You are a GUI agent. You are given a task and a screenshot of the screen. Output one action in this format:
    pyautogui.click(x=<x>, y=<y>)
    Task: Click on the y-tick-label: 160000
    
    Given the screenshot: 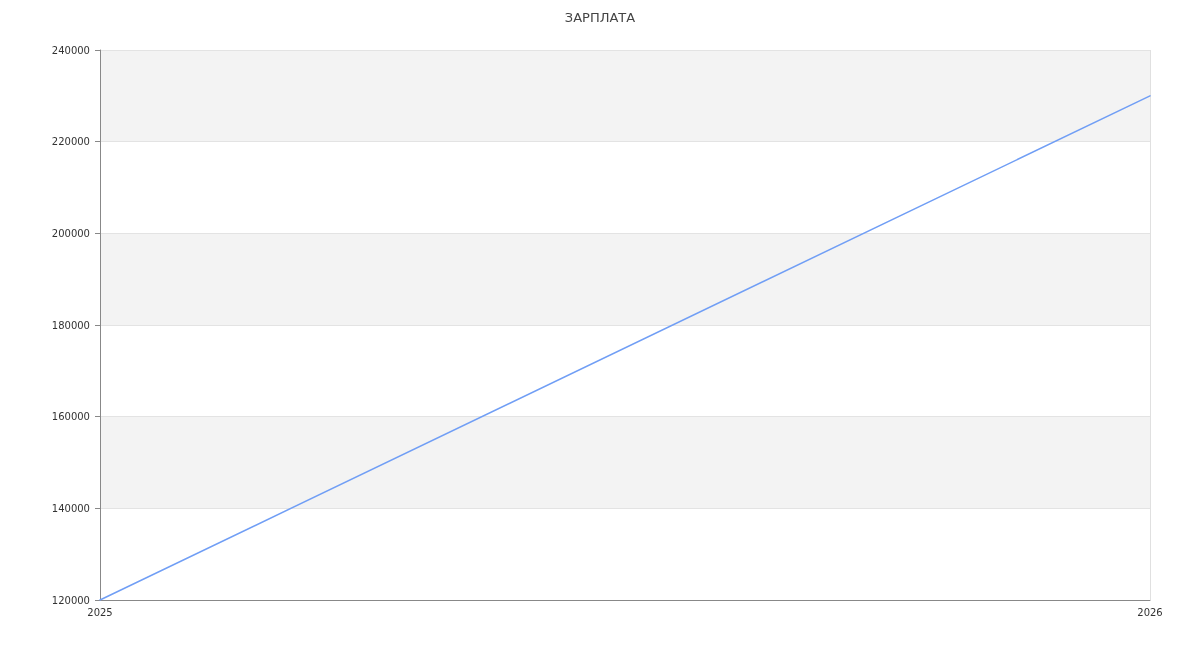 What is the action you would take?
    pyautogui.click(x=70, y=417)
    